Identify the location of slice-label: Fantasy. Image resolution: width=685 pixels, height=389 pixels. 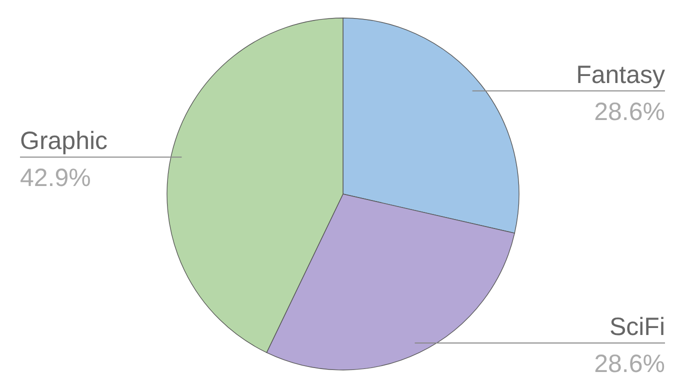
(621, 74).